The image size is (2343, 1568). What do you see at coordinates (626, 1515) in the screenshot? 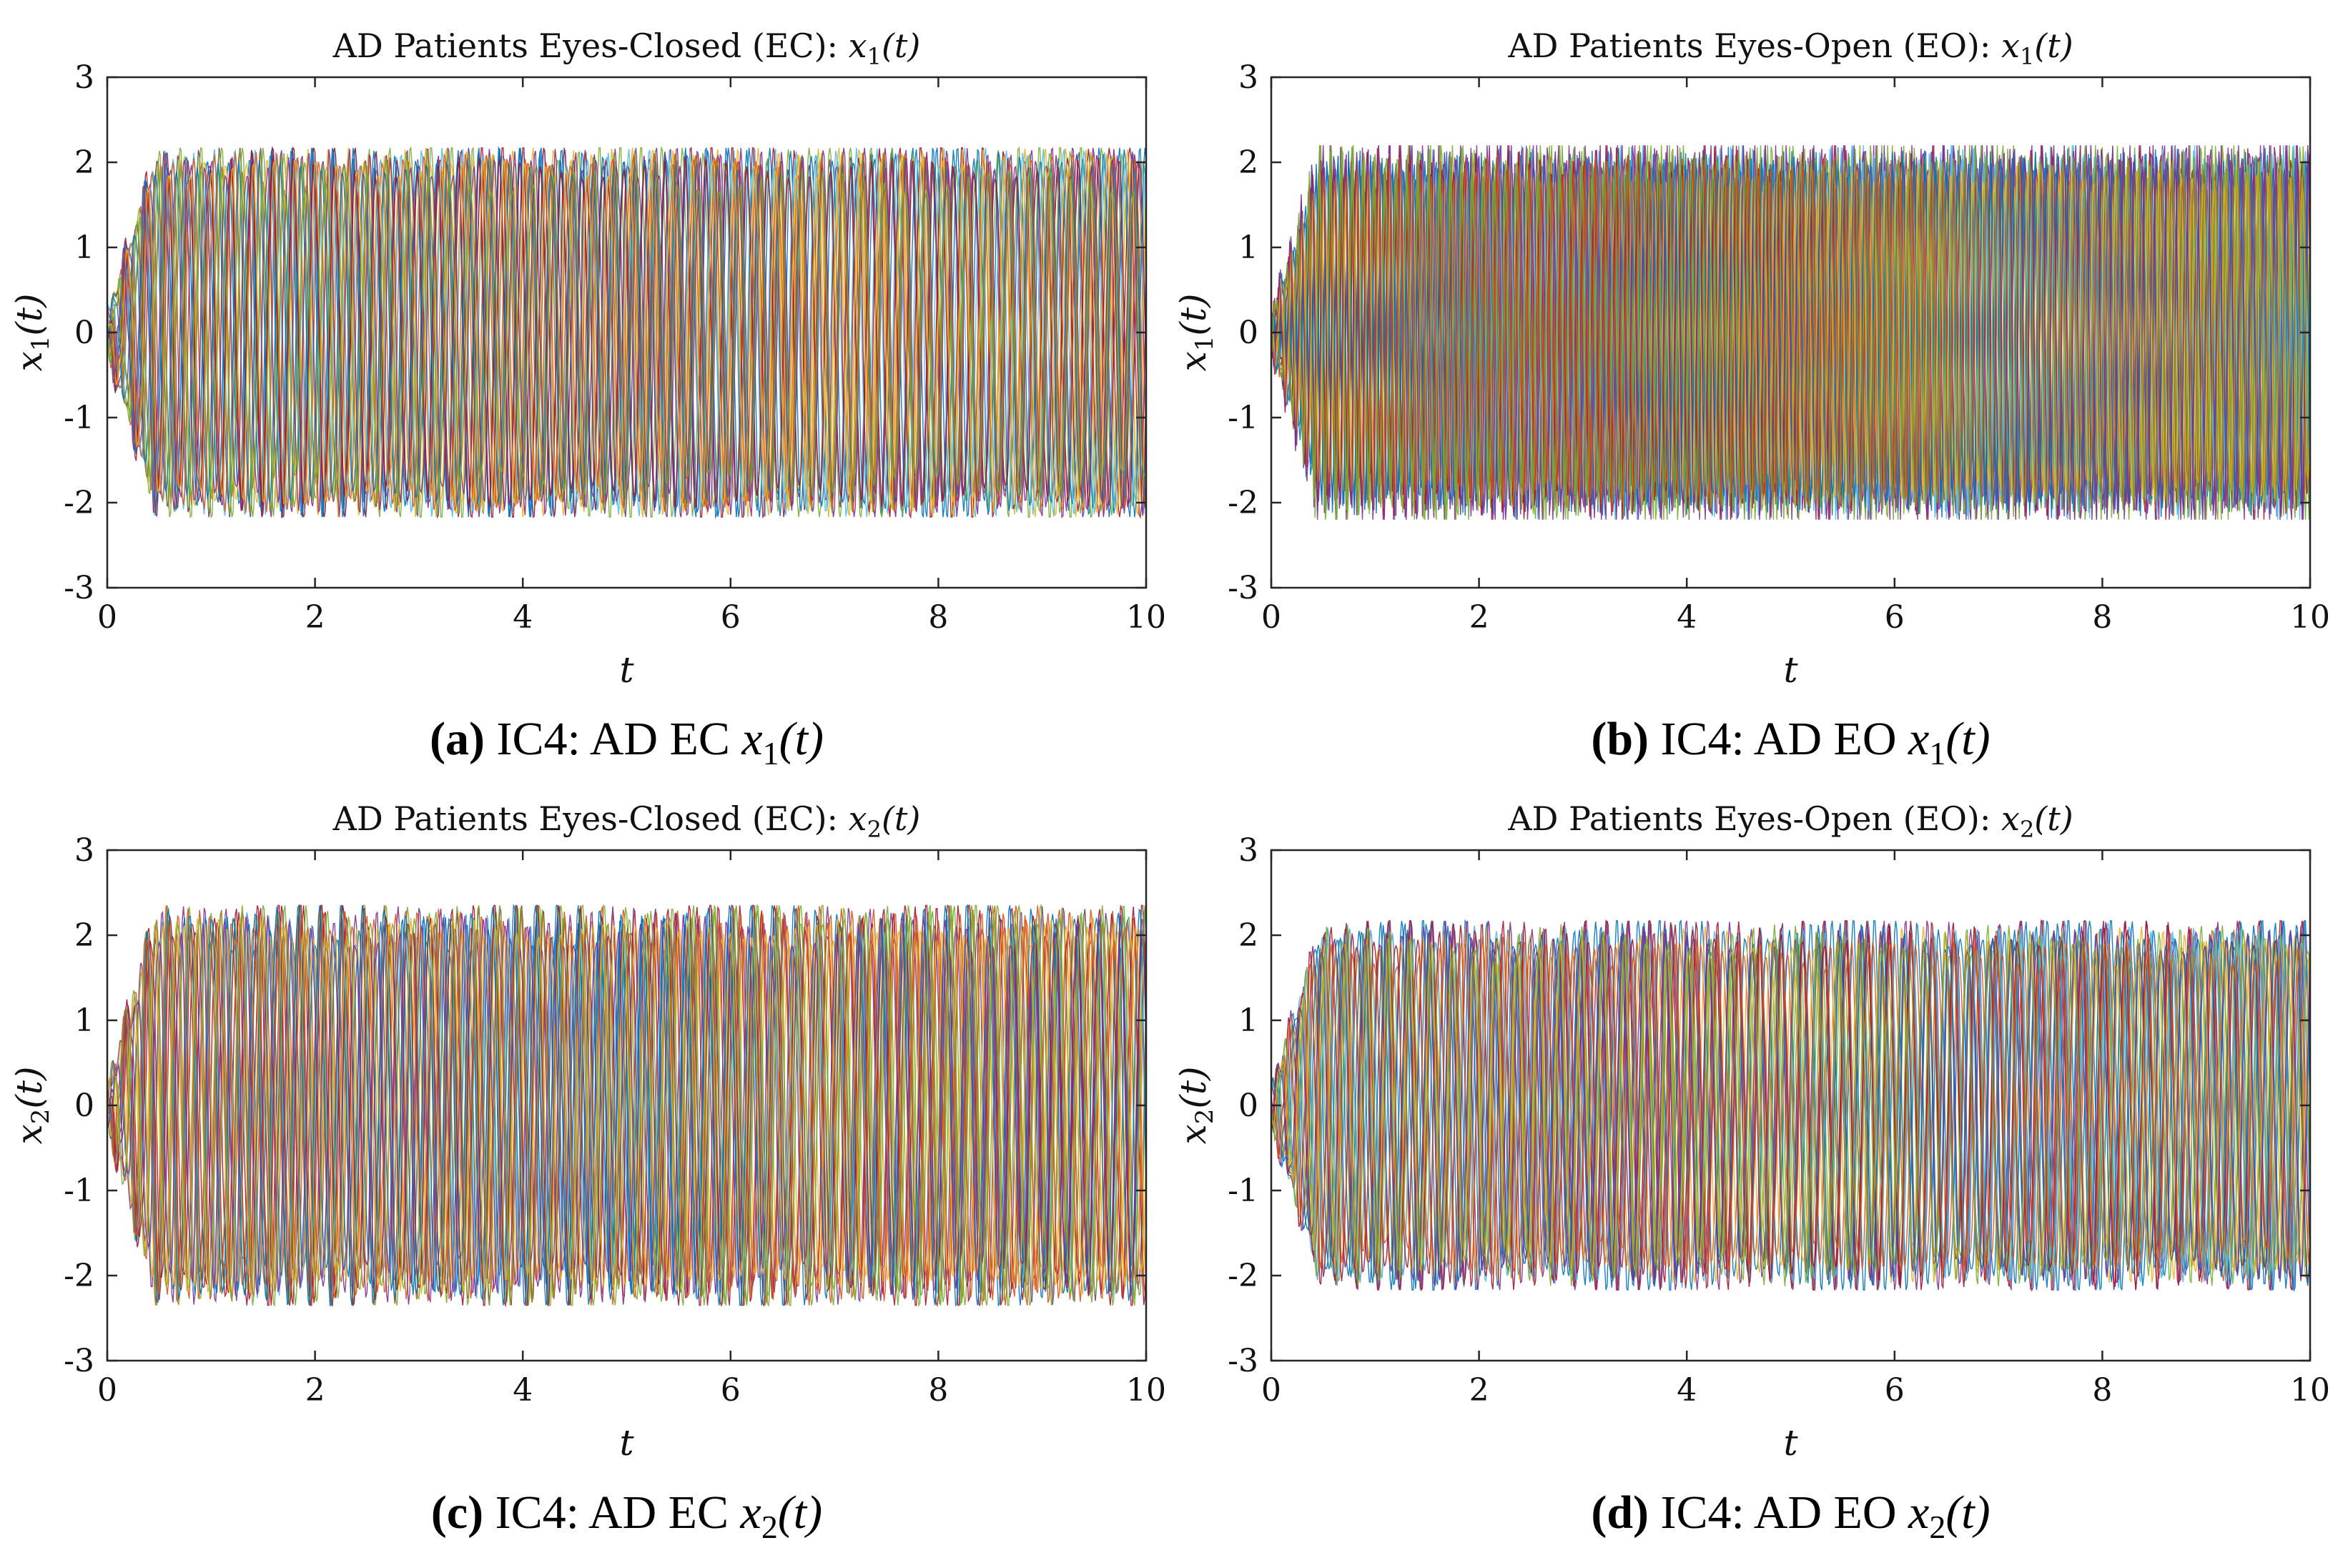
I see `subfigure-caption: (c) IC4: AD EC x2(t)` at bounding box center [626, 1515].